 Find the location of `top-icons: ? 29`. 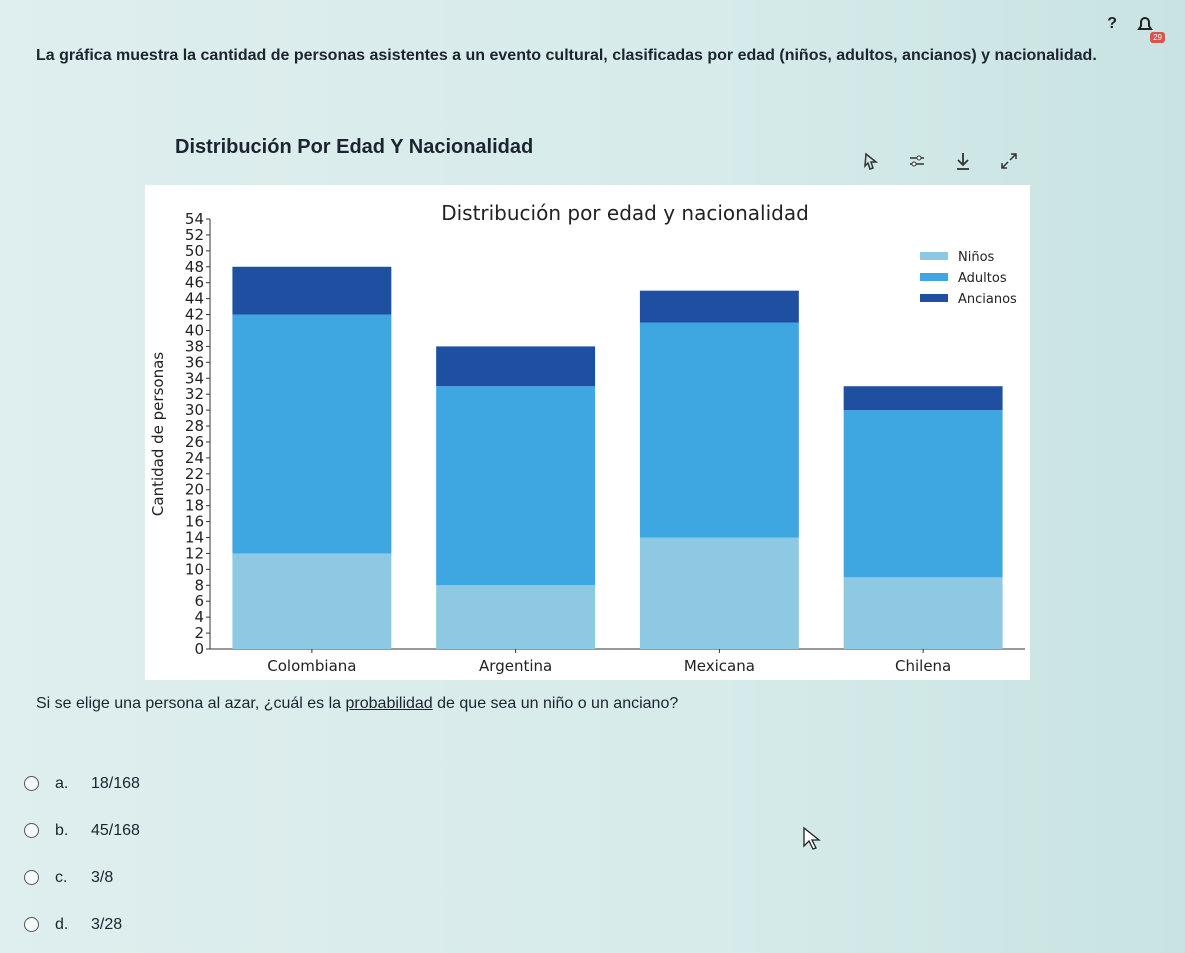

top-icons: ? 29 is located at coordinates (1136, 28).